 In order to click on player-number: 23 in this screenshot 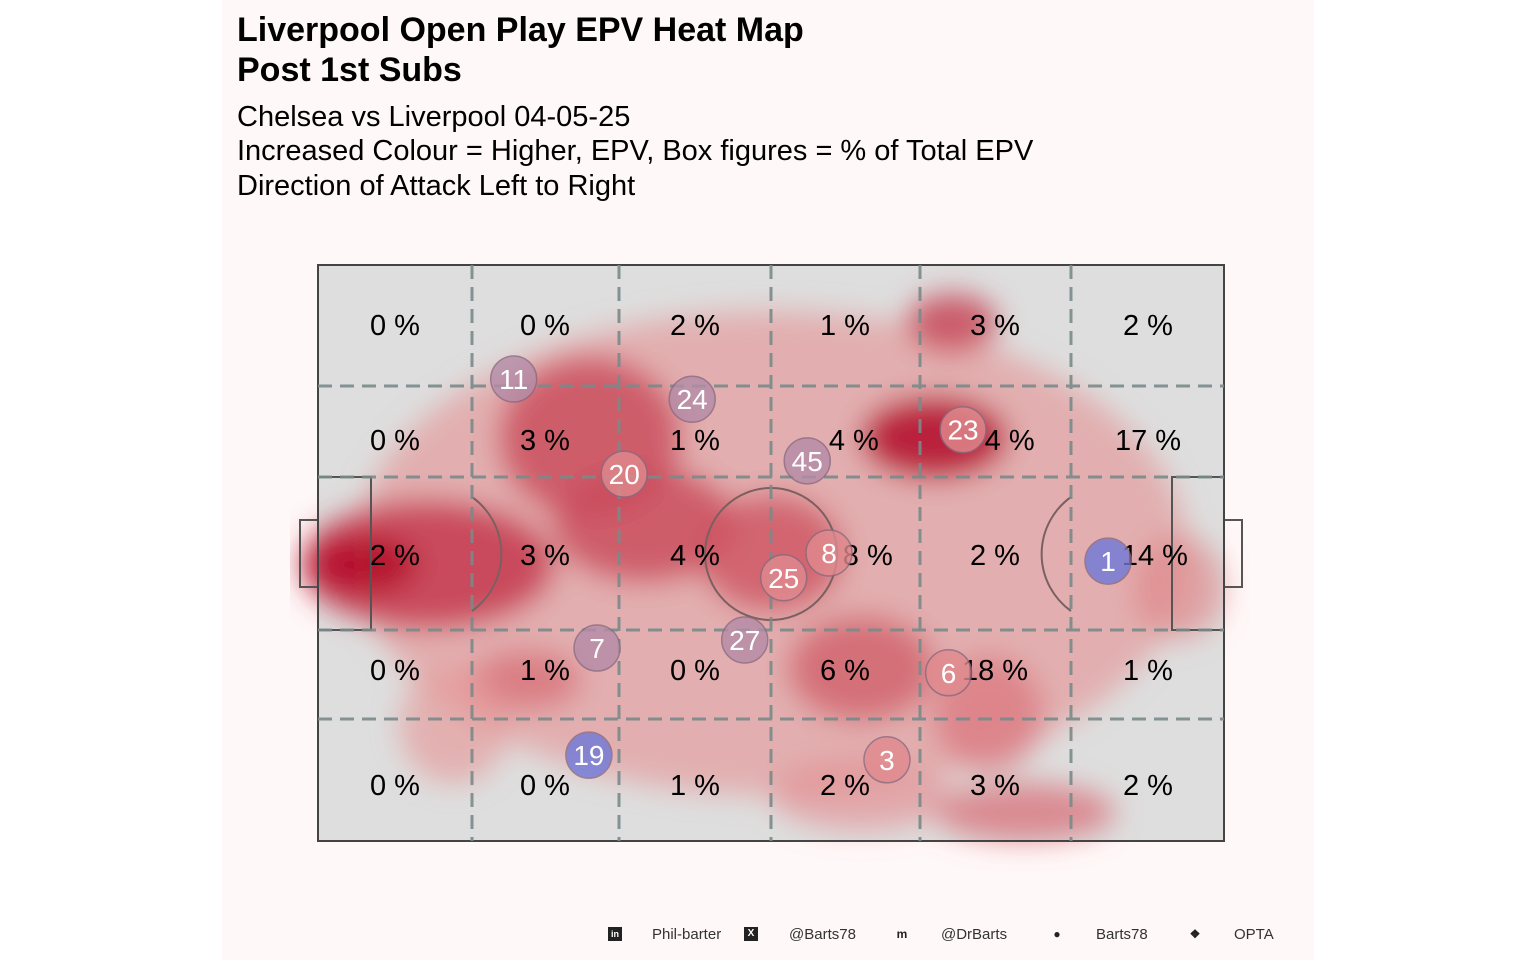, I will do `click(962, 430)`.